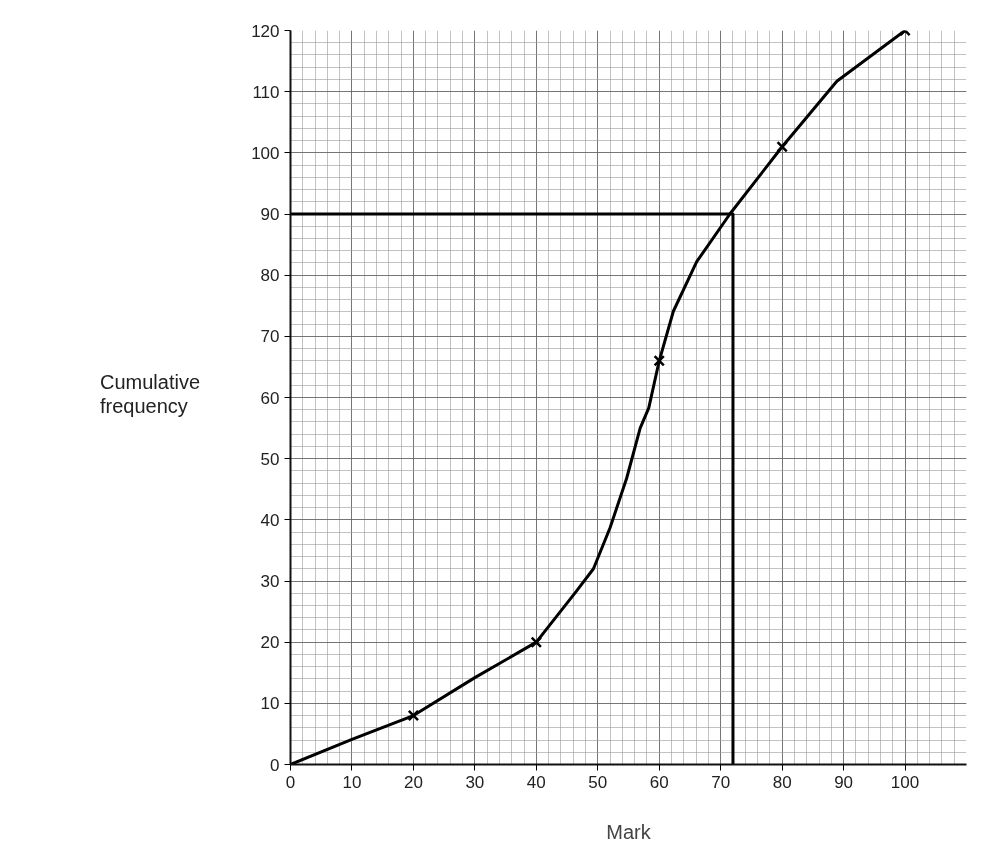 This screenshot has width=1004, height=865. I want to click on y-tick-label: 110, so click(266, 92).